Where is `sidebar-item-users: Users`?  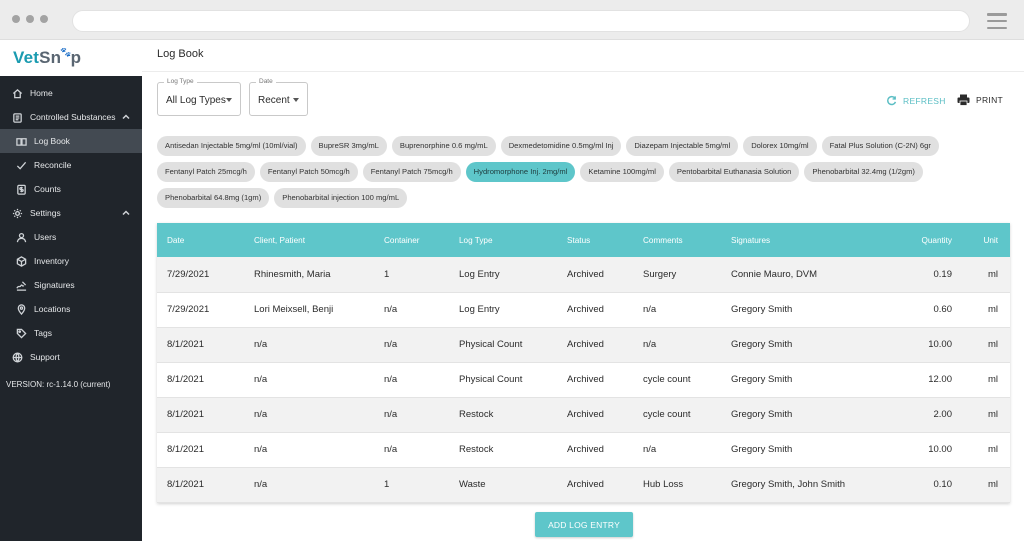
sidebar-item-users: Users is located at coordinates (71, 237).